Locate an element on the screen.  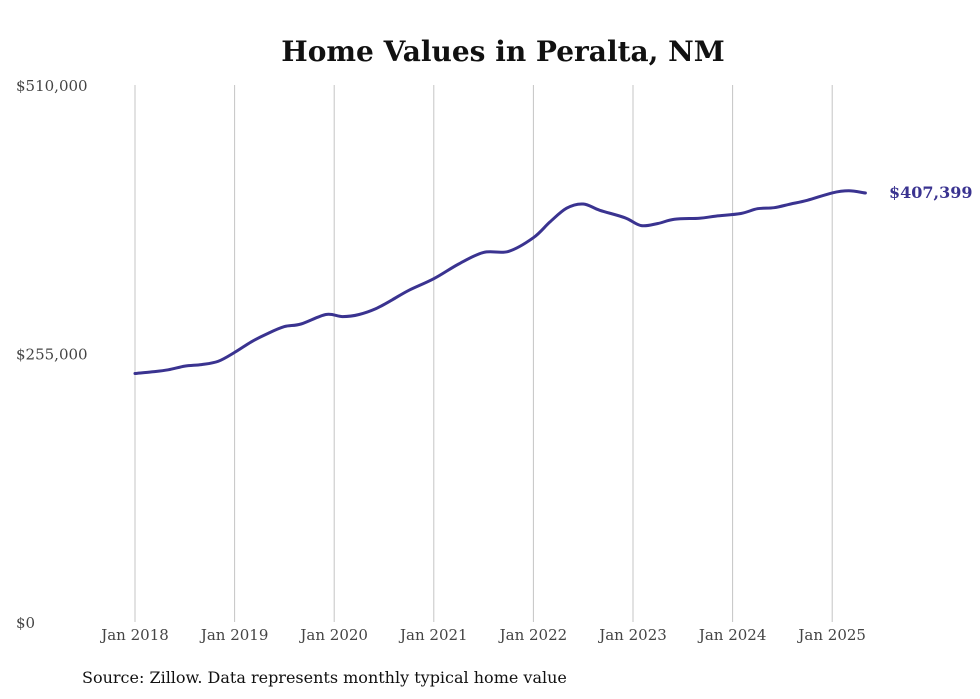
x-tick-label: Jan 2024 is located at coordinates (732, 635).